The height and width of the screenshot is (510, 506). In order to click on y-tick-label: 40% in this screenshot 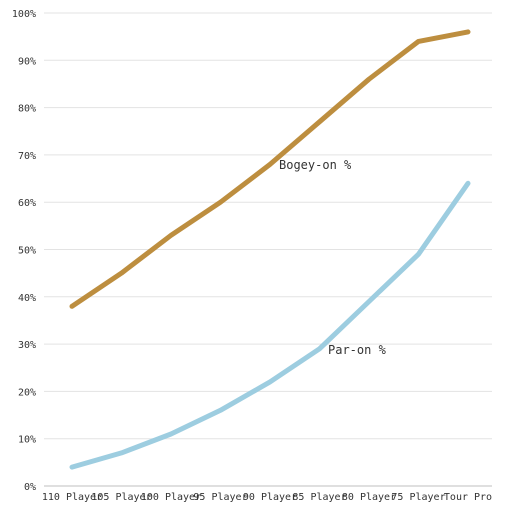, I will do `click(27, 298)`.